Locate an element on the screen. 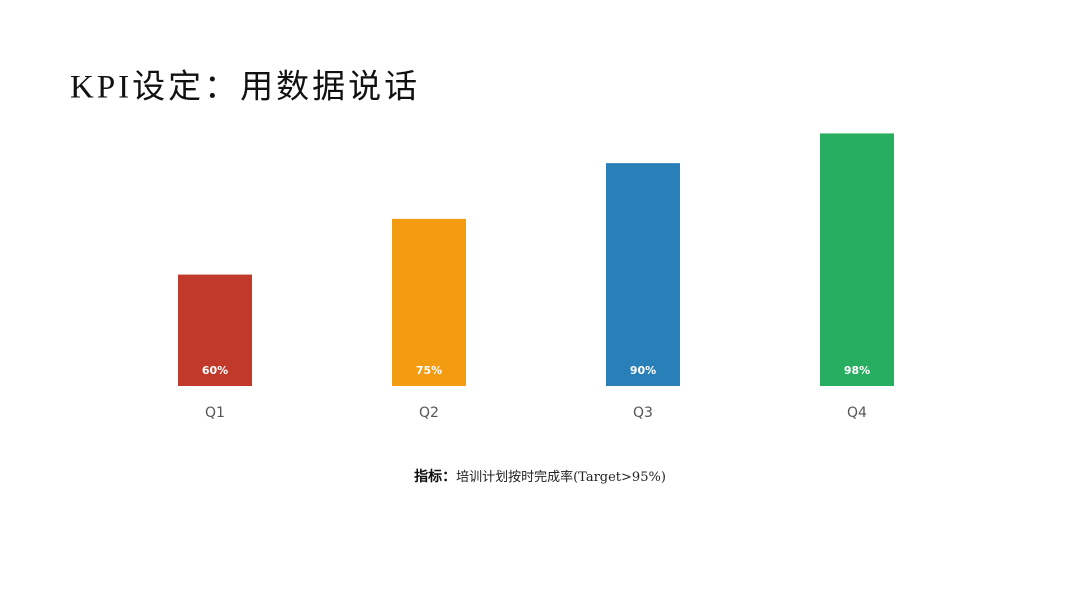 The height and width of the screenshot is (608, 1080). value-label: 75% is located at coordinates (429, 370).